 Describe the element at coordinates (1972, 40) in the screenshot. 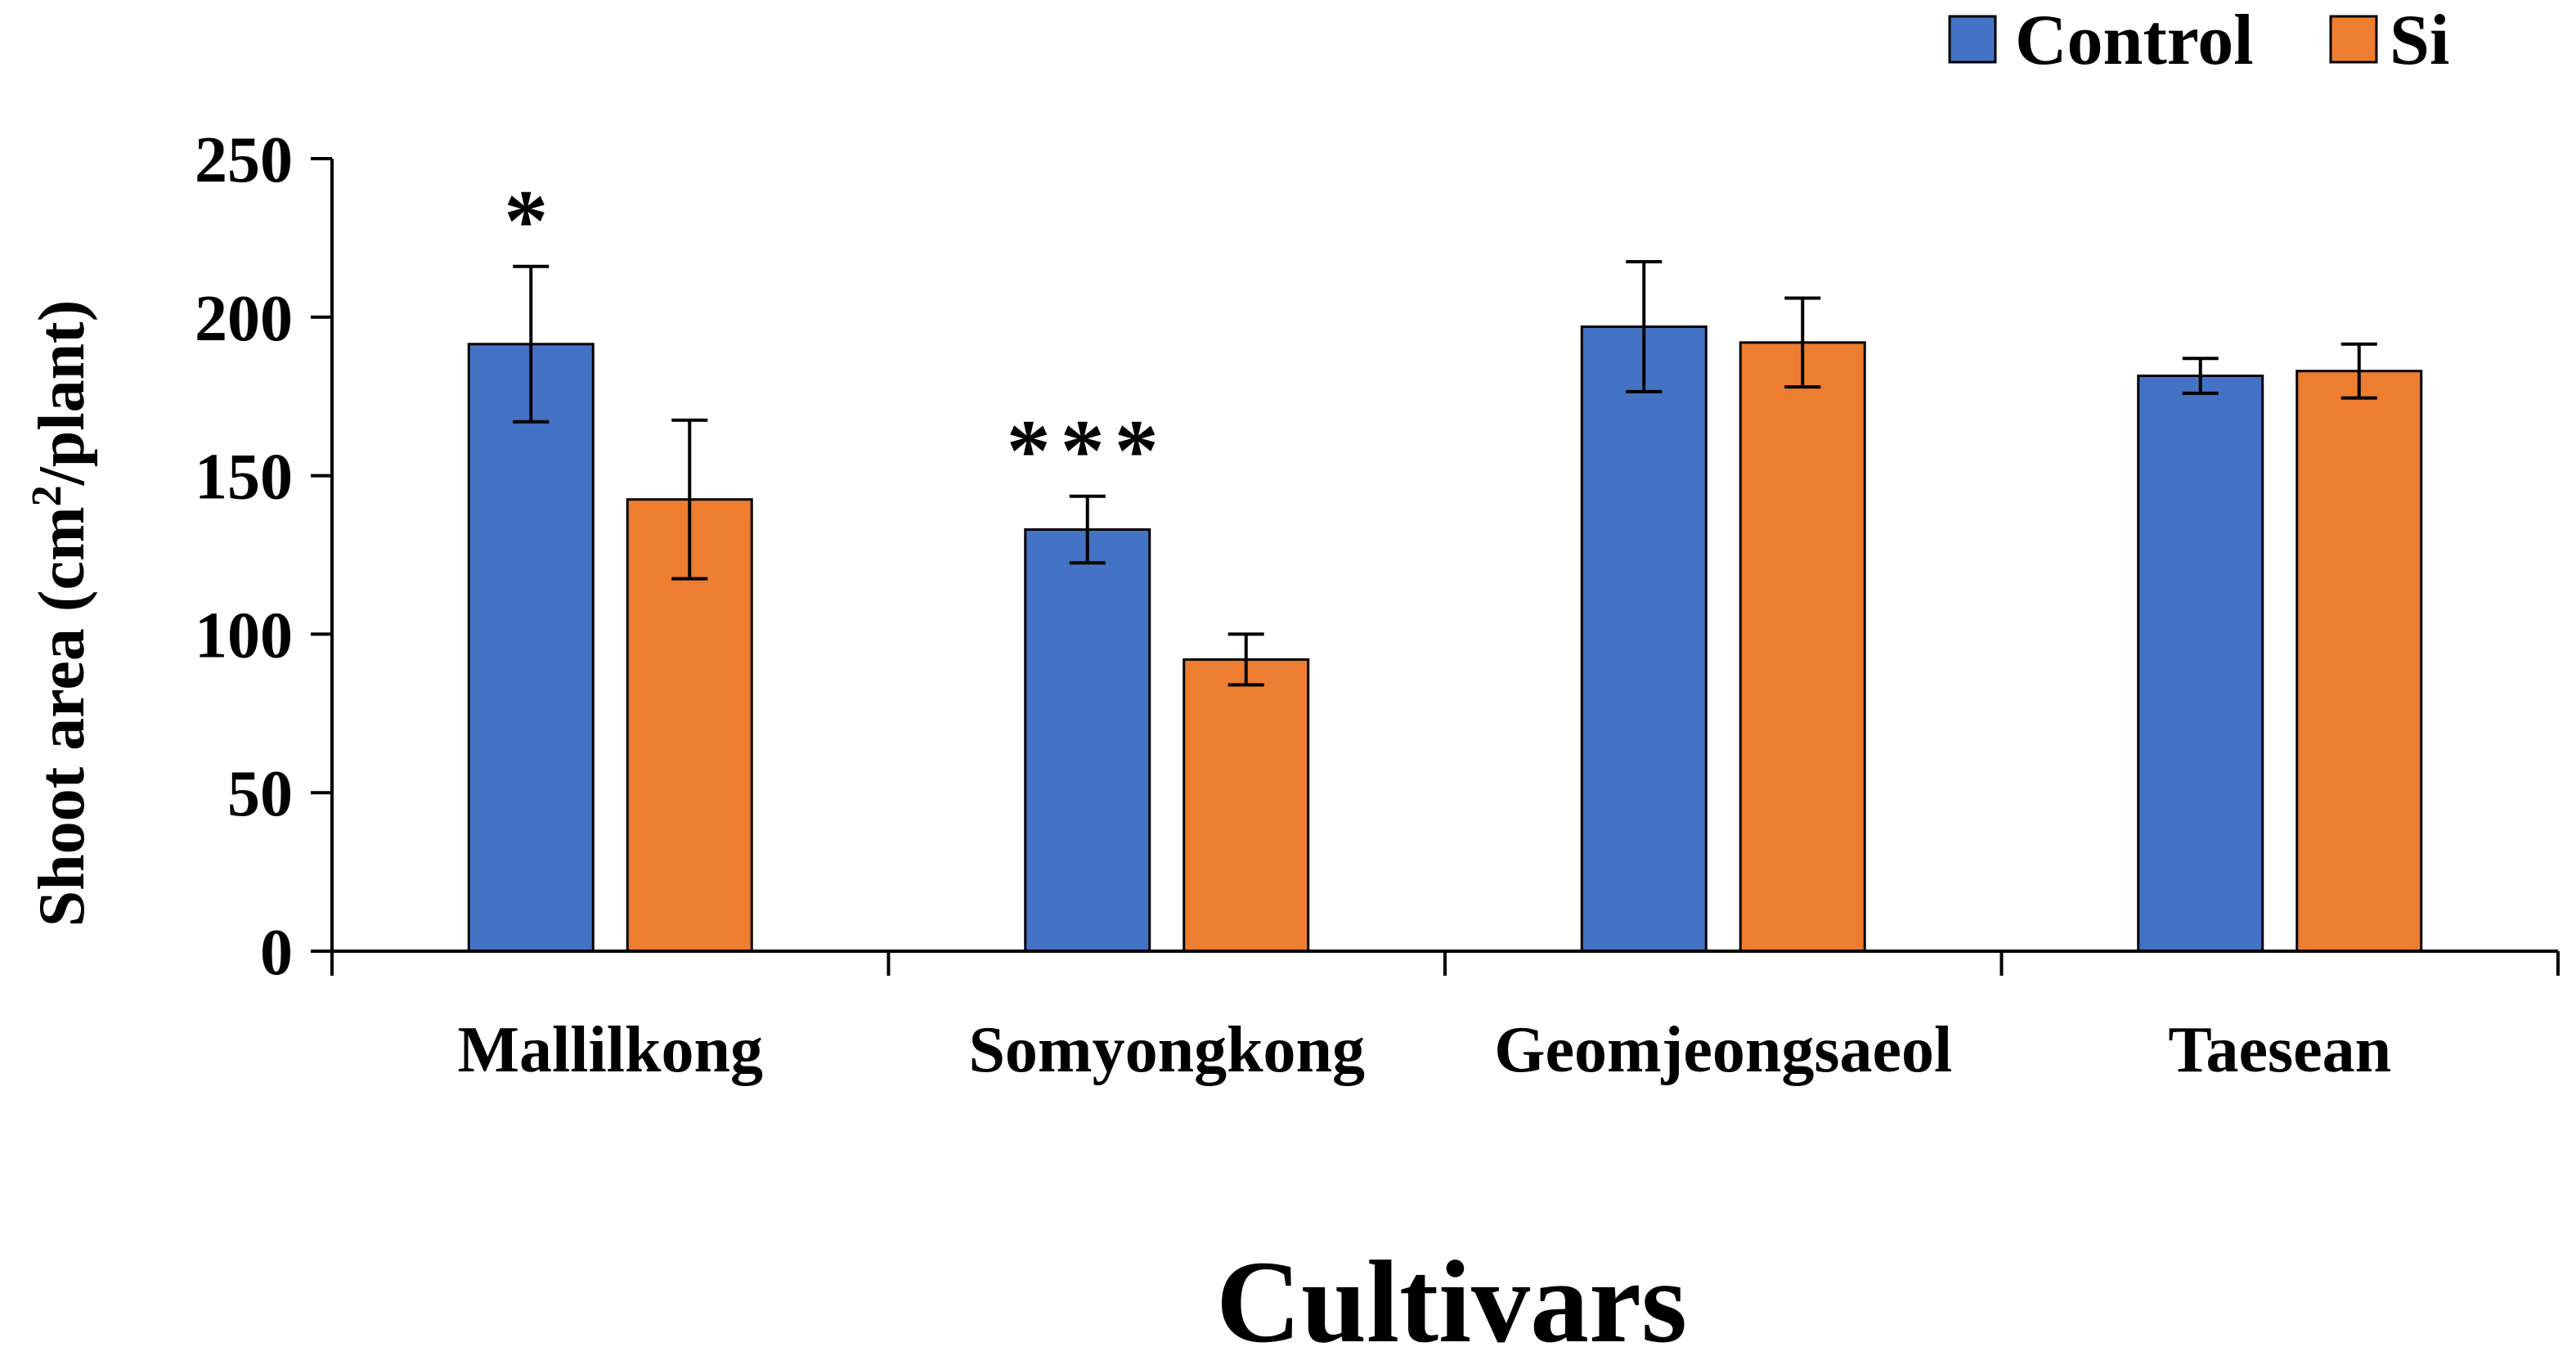

I see `legend-swatch-control` at that location.